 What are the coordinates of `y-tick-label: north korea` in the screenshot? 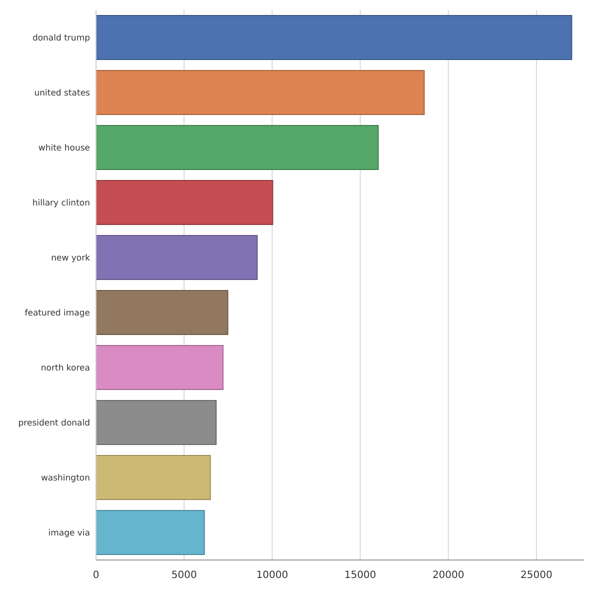 It's located at (65, 368).